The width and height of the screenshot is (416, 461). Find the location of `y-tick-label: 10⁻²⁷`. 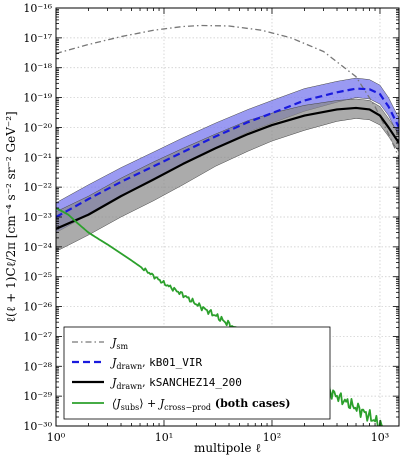

y-tick-label: 10⁻²⁷ is located at coordinates (37, 336).